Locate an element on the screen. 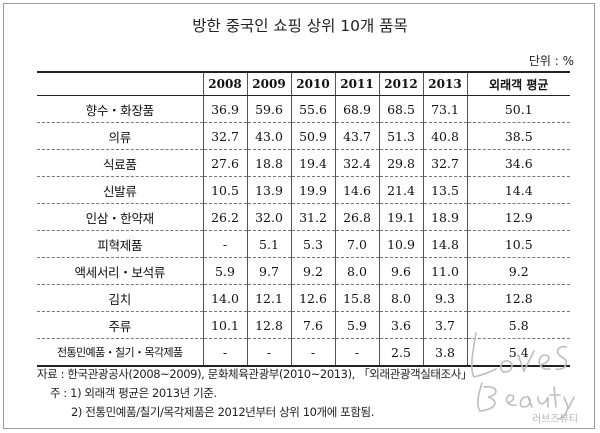  cell-value: 50.1 is located at coordinates (518, 109).